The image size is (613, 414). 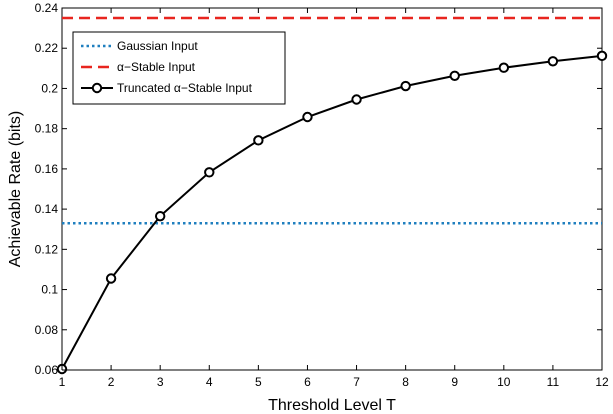 I want to click on y-tick-label: 0.08, so click(x=47, y=330).